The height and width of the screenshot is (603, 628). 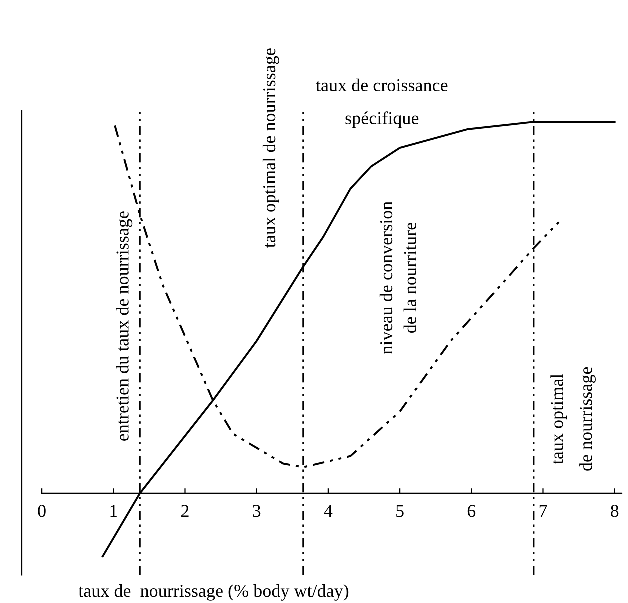 I want to click on text: niveau de conversion de la nourriture, so click(x=398, y=278).